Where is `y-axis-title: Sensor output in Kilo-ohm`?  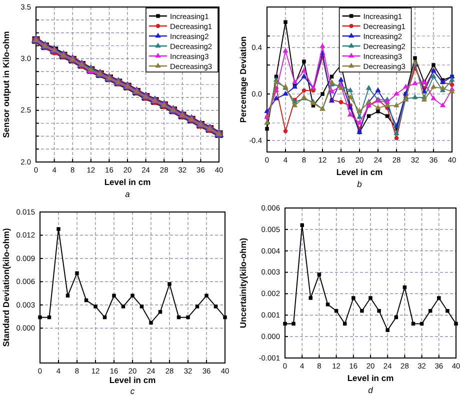
y-axis-title: Sensor output in Kilo-ohm is located at coordinates (6, 84).